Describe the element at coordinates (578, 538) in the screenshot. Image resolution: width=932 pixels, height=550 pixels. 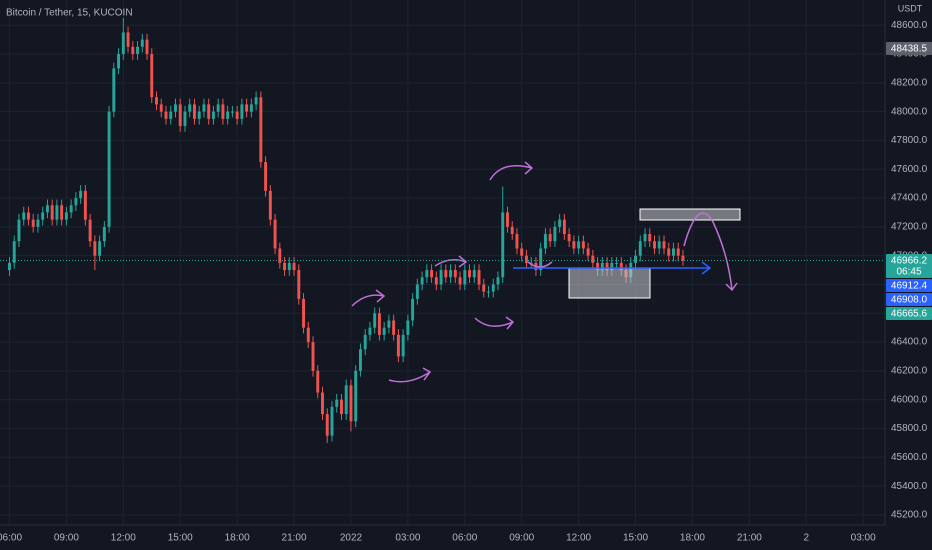
I see `x-tick-label: 12:00` at that location.